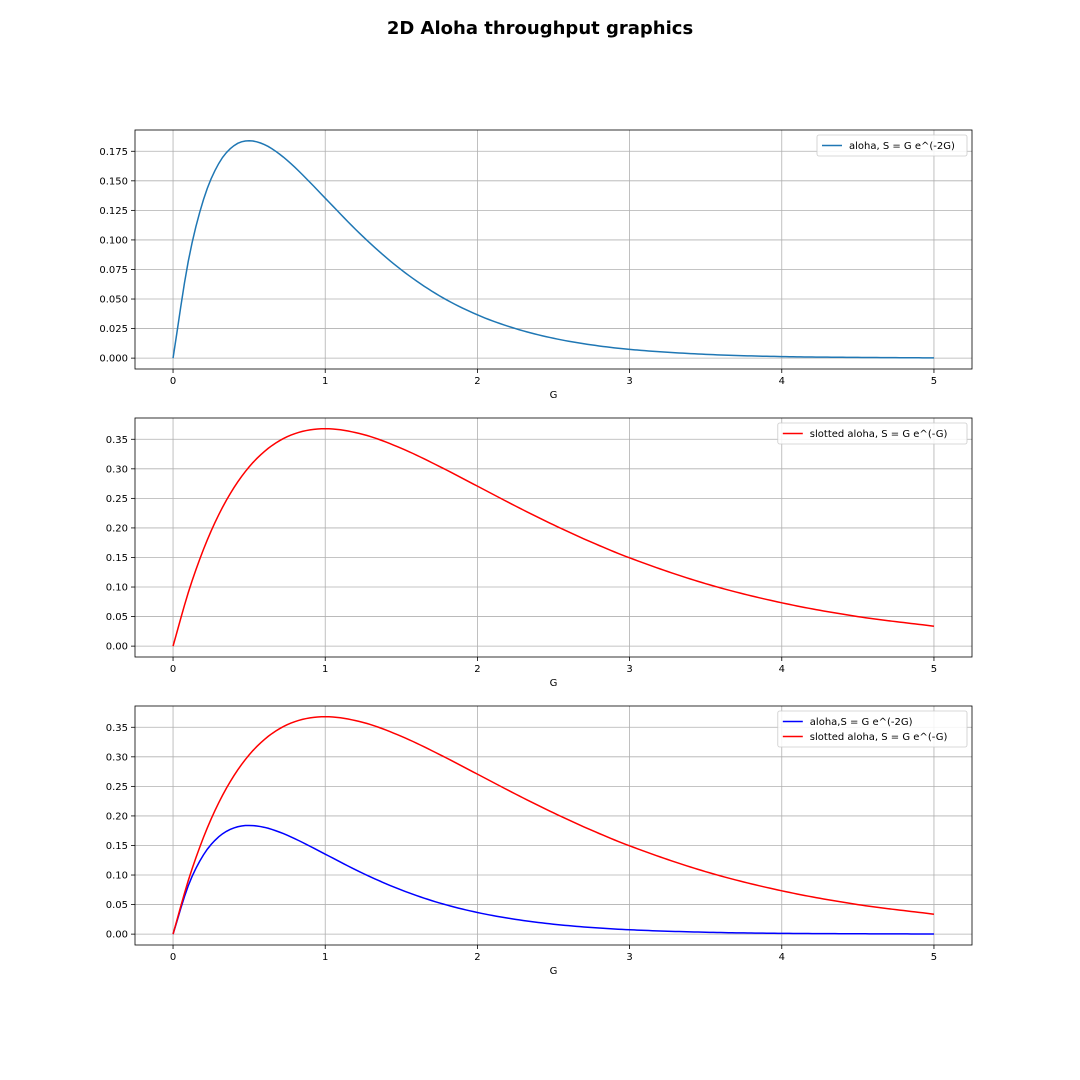 The height and width of the screenshot is (1080, 1080). What do you see at coordinates (113, 300) in the screenshot?
I see `y-tick-label: 0.050` at bounding box center [113, 300].